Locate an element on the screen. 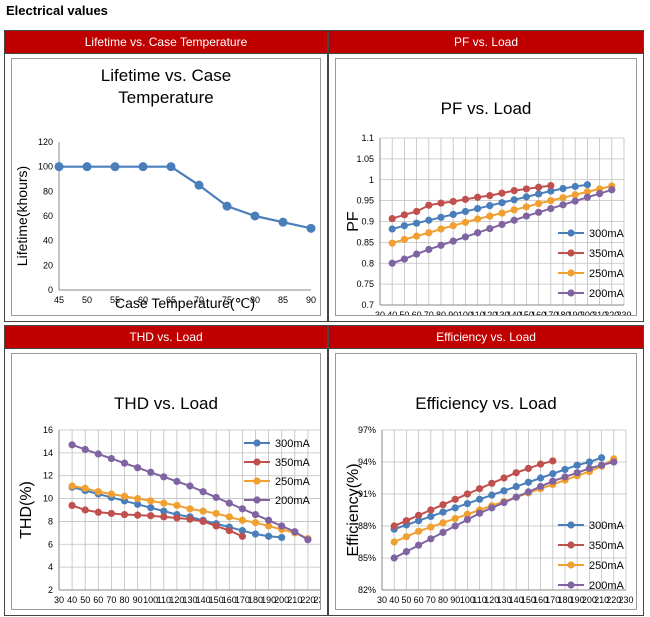 This screenshot has height=617, width=650. chart3-series-line-300mA is located at coordinates (497, 493).